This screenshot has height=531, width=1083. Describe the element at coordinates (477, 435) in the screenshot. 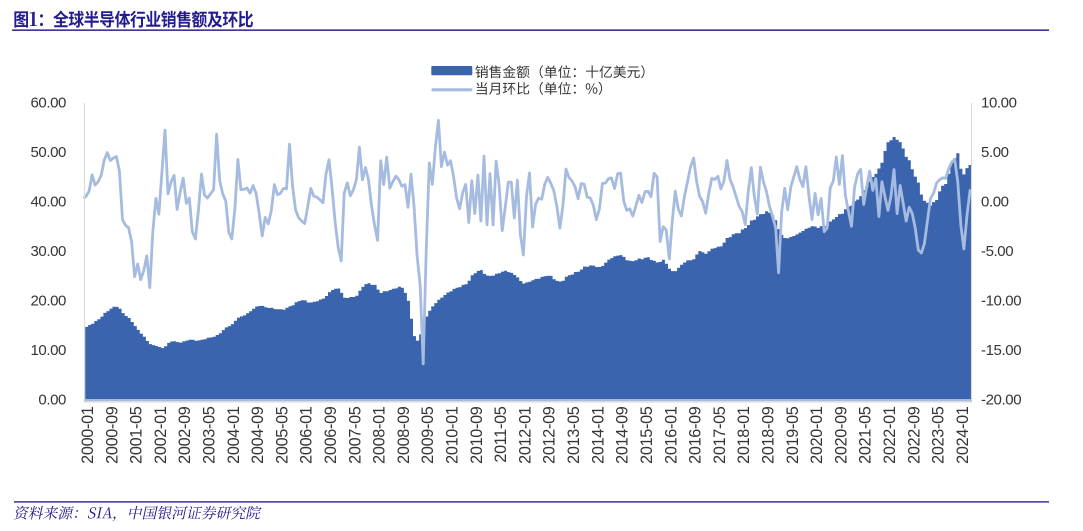

I see `svg-text: 2010-09` at that location.